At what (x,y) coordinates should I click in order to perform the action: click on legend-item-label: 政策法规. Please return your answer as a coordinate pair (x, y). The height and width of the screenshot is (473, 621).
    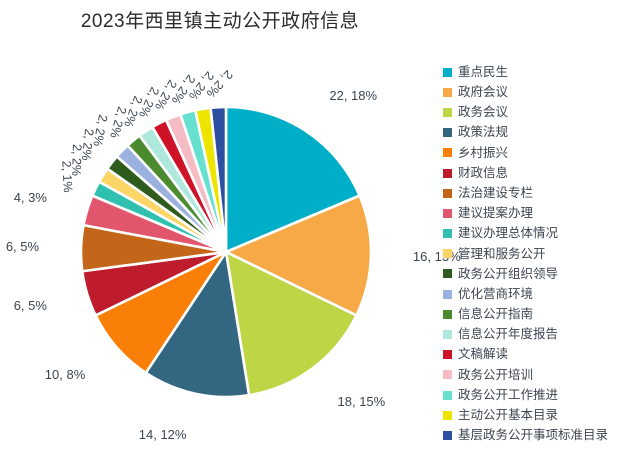
    Looking at the image, I should click on (483, 132).